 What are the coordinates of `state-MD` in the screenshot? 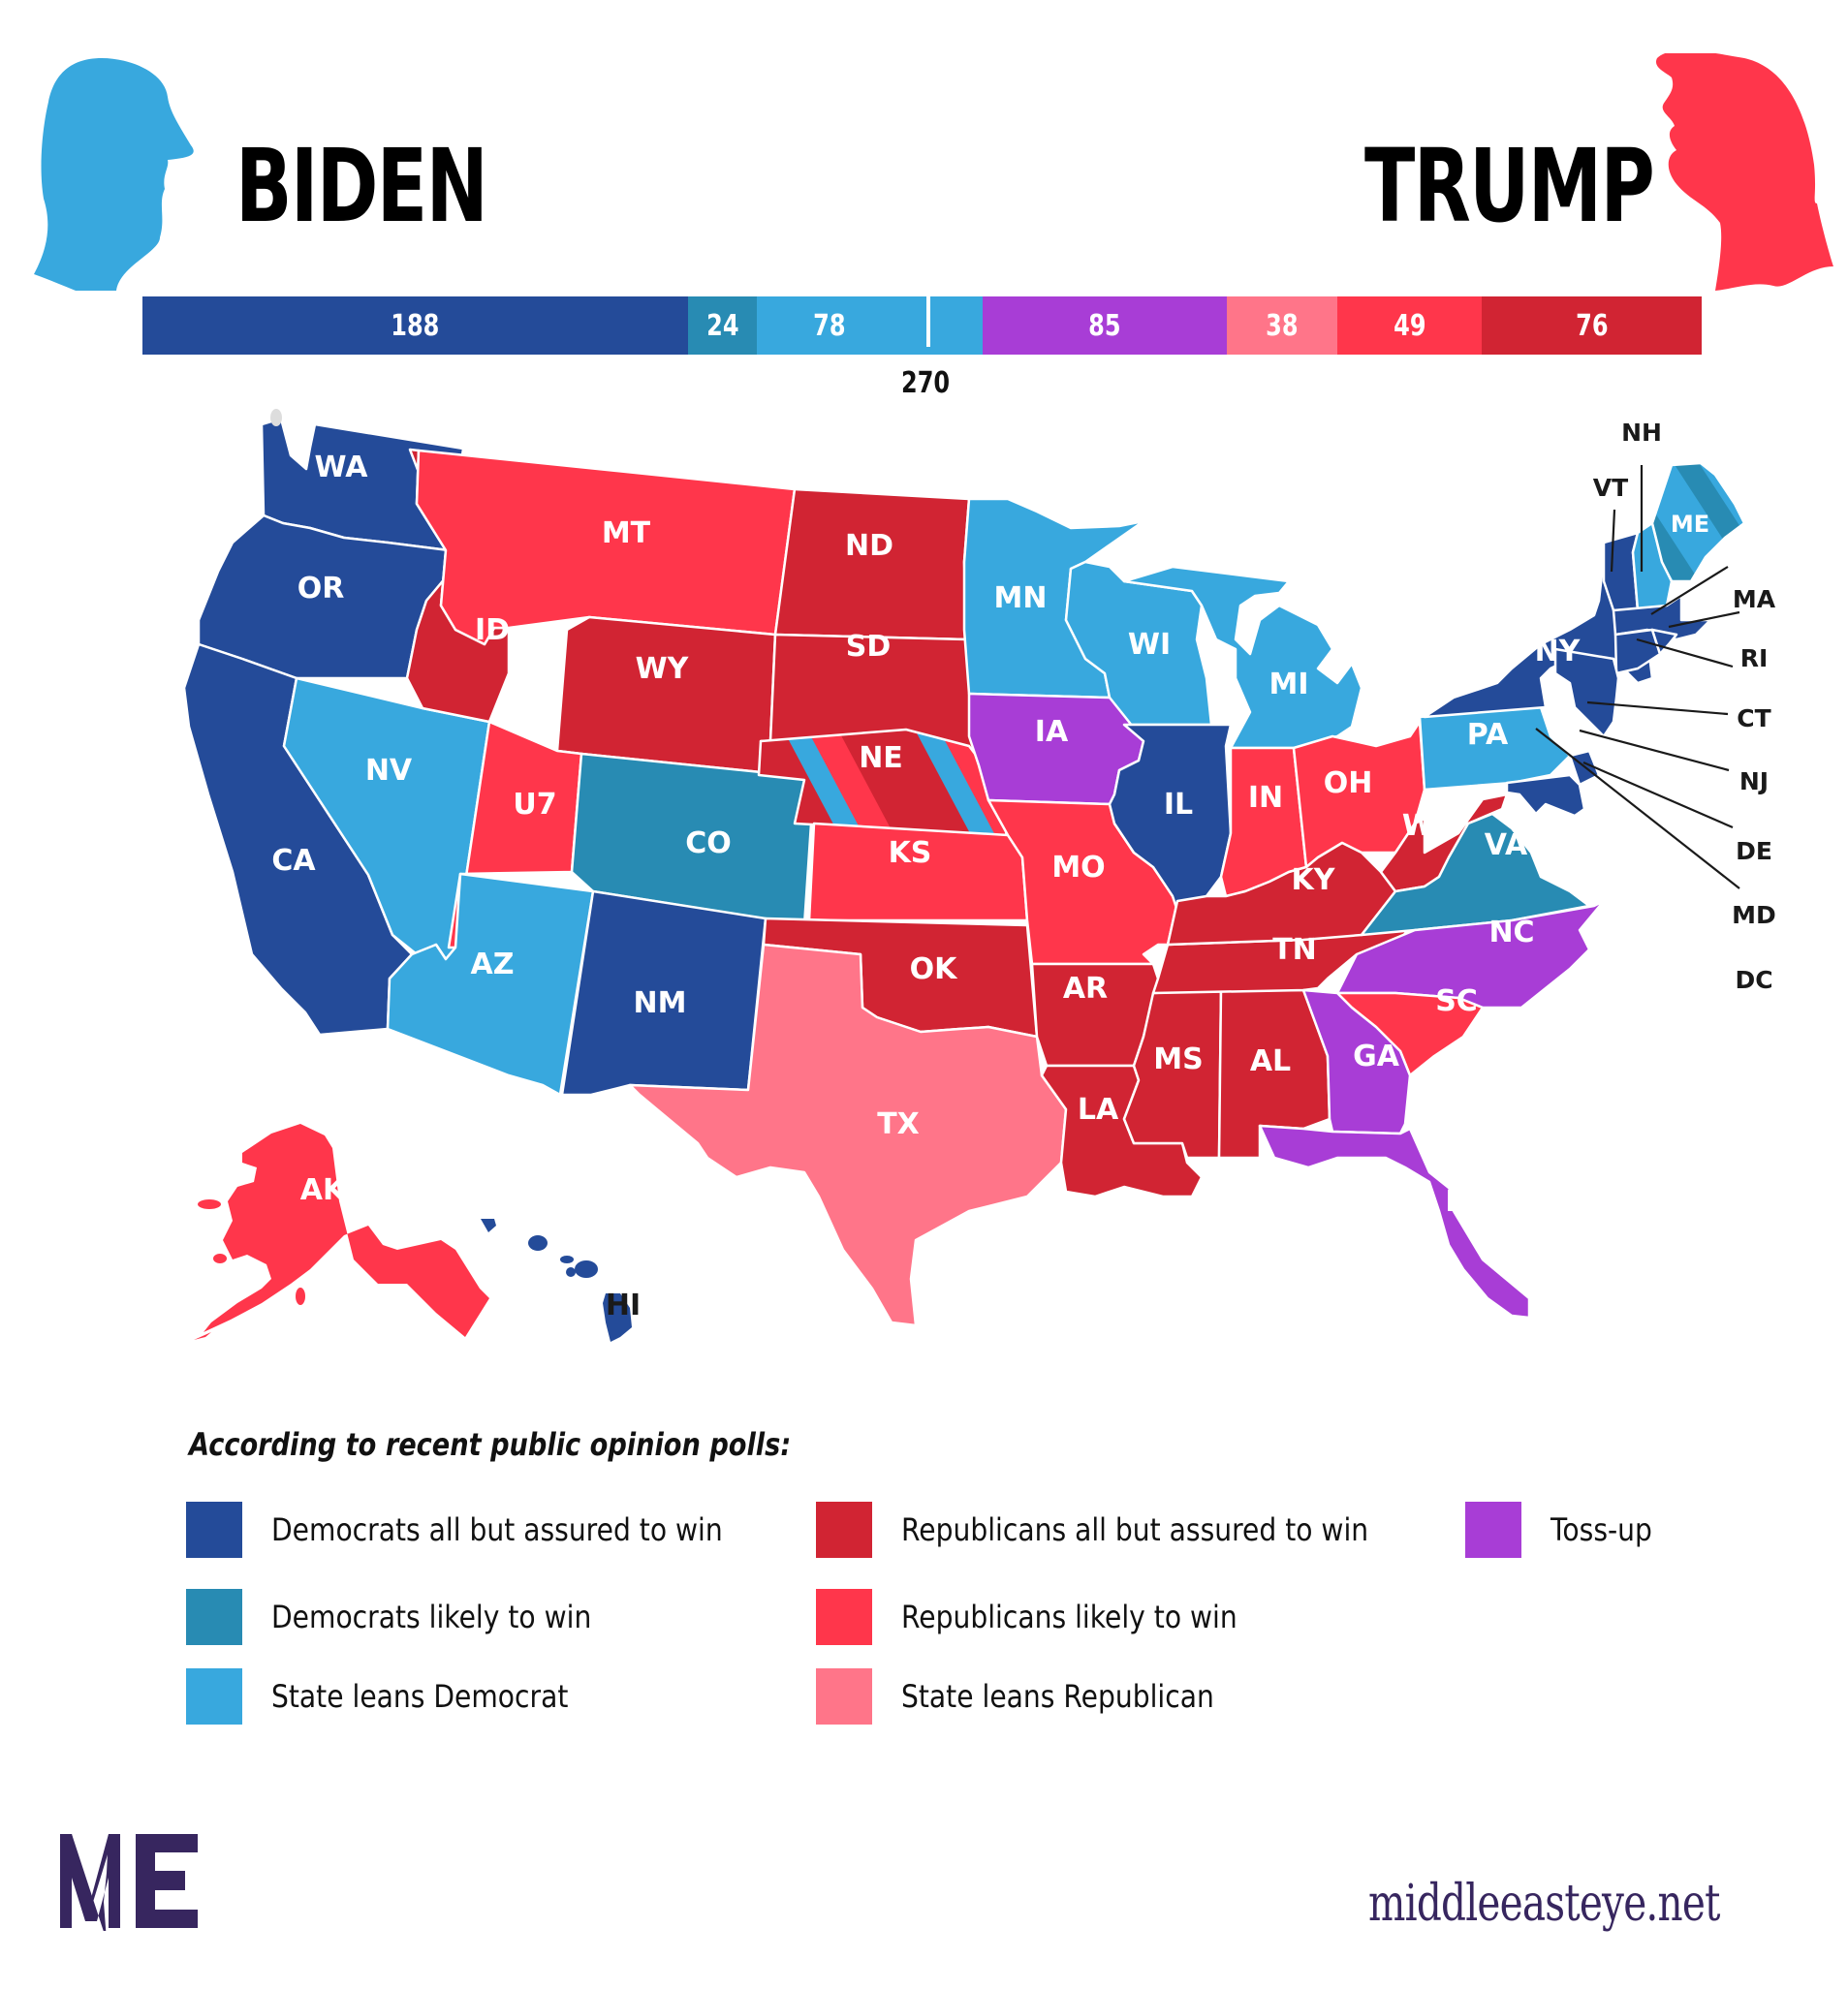 It's located at (1545, 795).